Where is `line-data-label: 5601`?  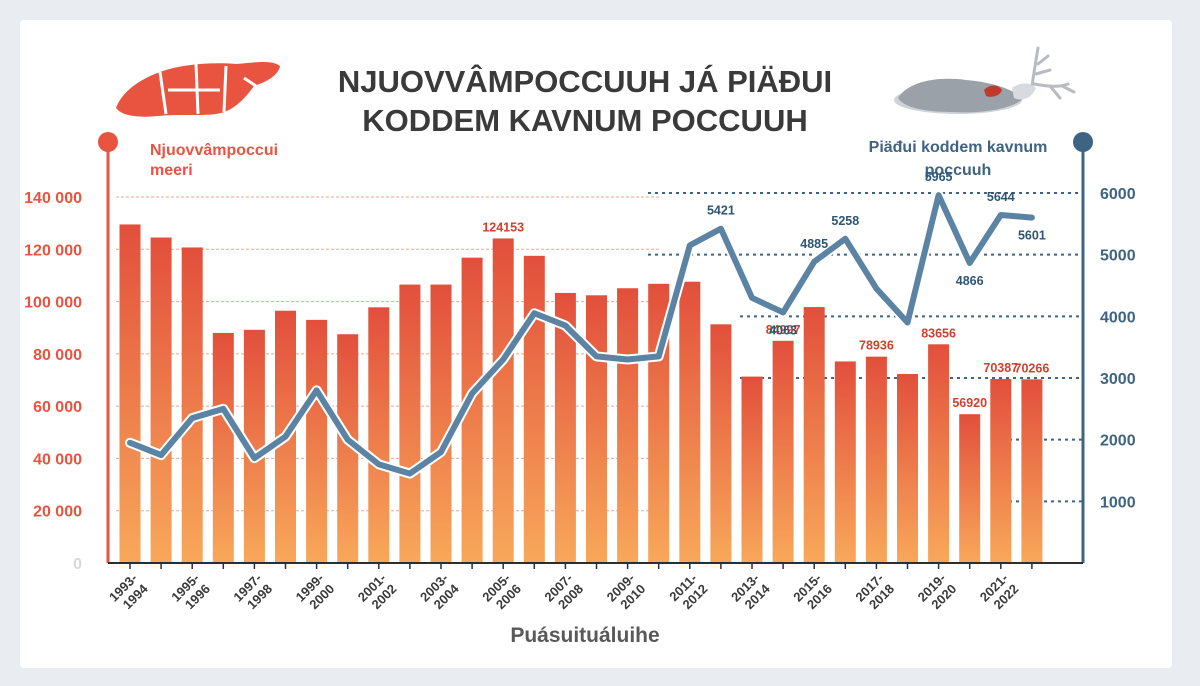 line-data-label: 5601 is located at coordinates (1032, 236).